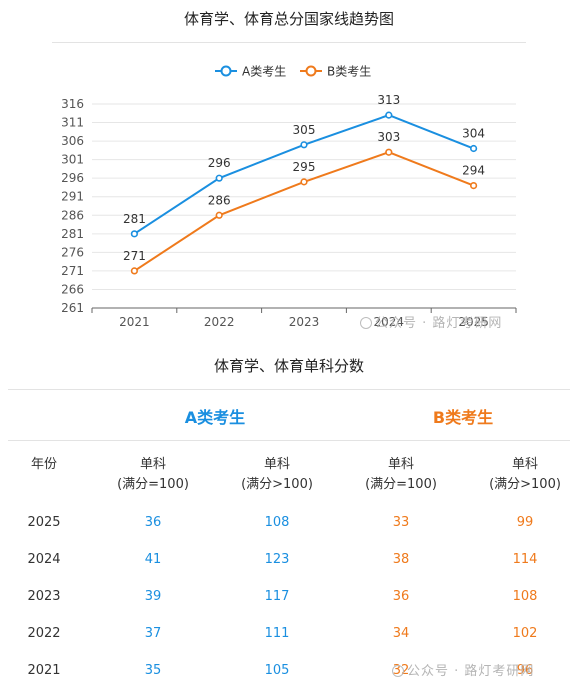 The width and height of the screenshot is (578, 694). Describe the element at coordinates (153, 522) in the screenshot. I see `table-cell-a100: 36` at that location.